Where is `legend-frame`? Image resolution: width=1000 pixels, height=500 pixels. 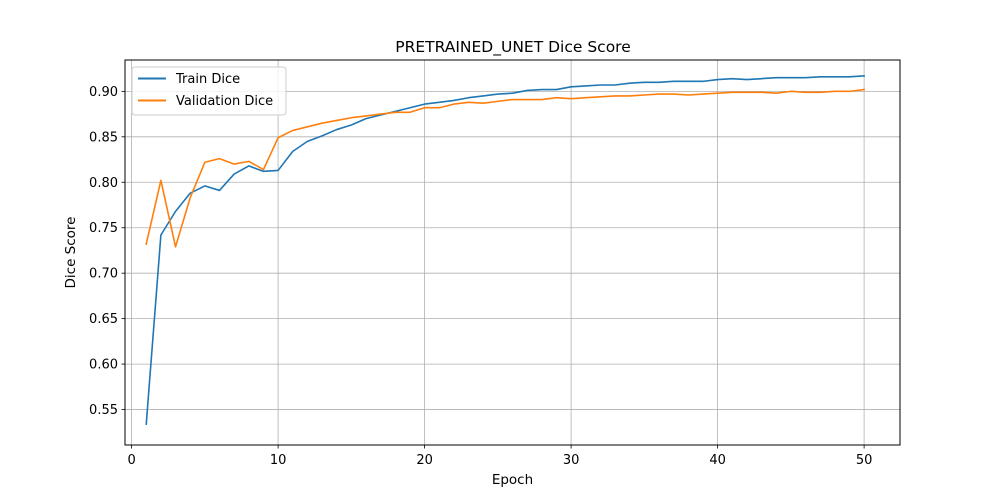 legend-frame is located at coordinates (209, 91).